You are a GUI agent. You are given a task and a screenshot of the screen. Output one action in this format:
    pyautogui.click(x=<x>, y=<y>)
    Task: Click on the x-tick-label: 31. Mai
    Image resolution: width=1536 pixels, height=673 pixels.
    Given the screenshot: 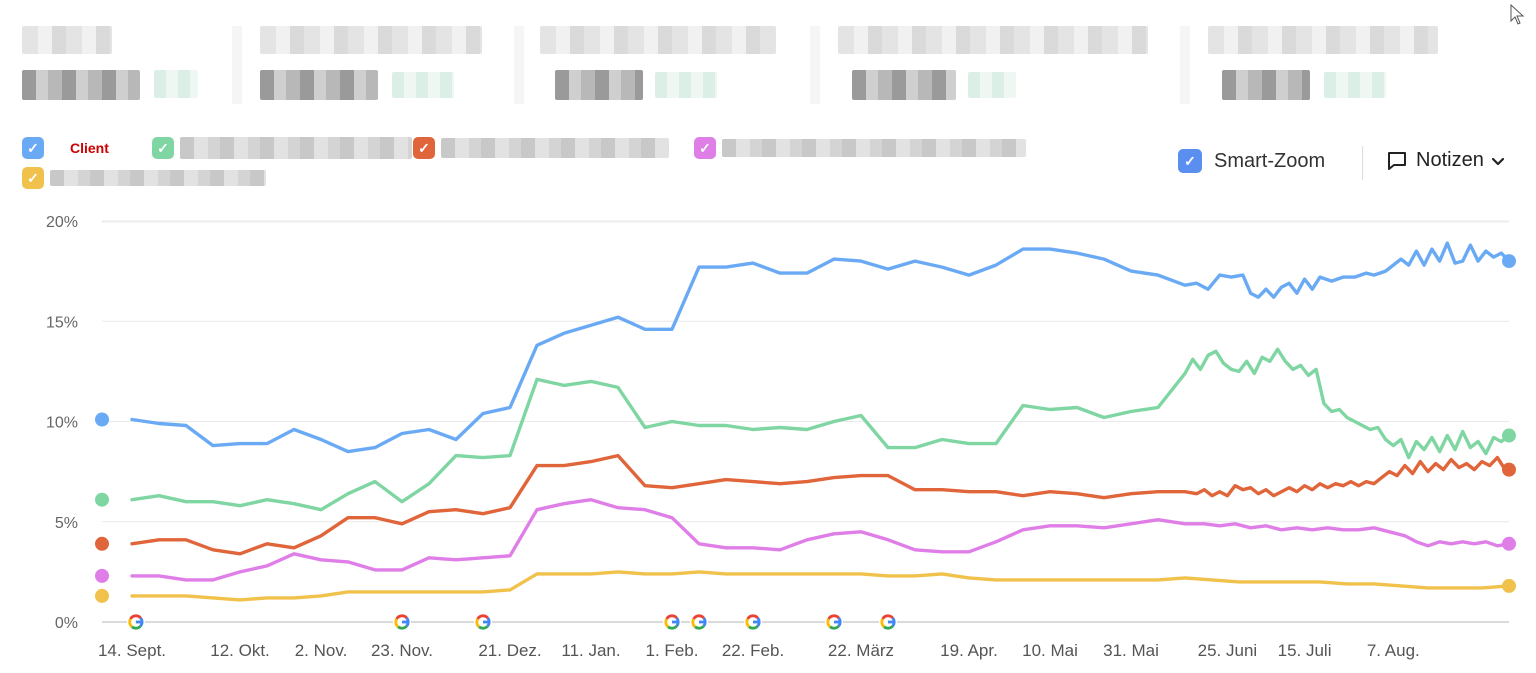 What is the action you would take?
    pyautogui.click(x=1131, y=650)
    